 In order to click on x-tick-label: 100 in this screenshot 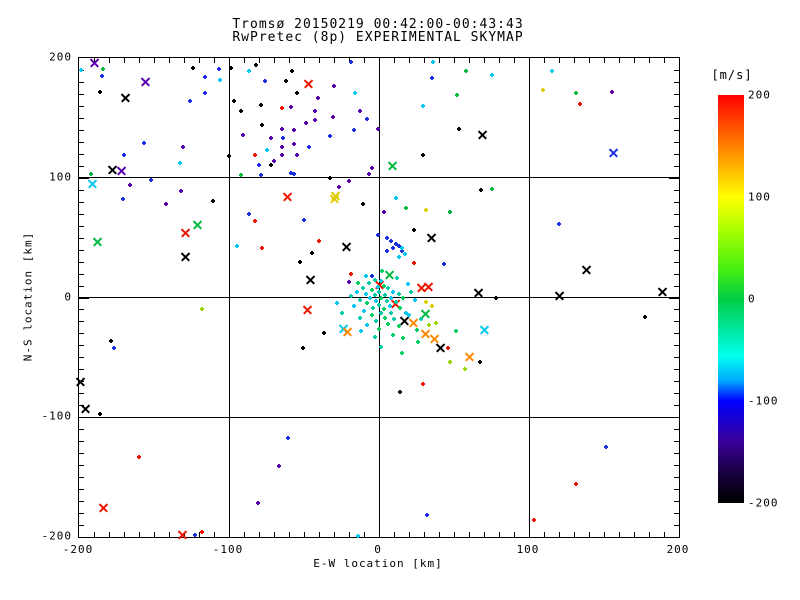, I will do `click(528, 549)`.